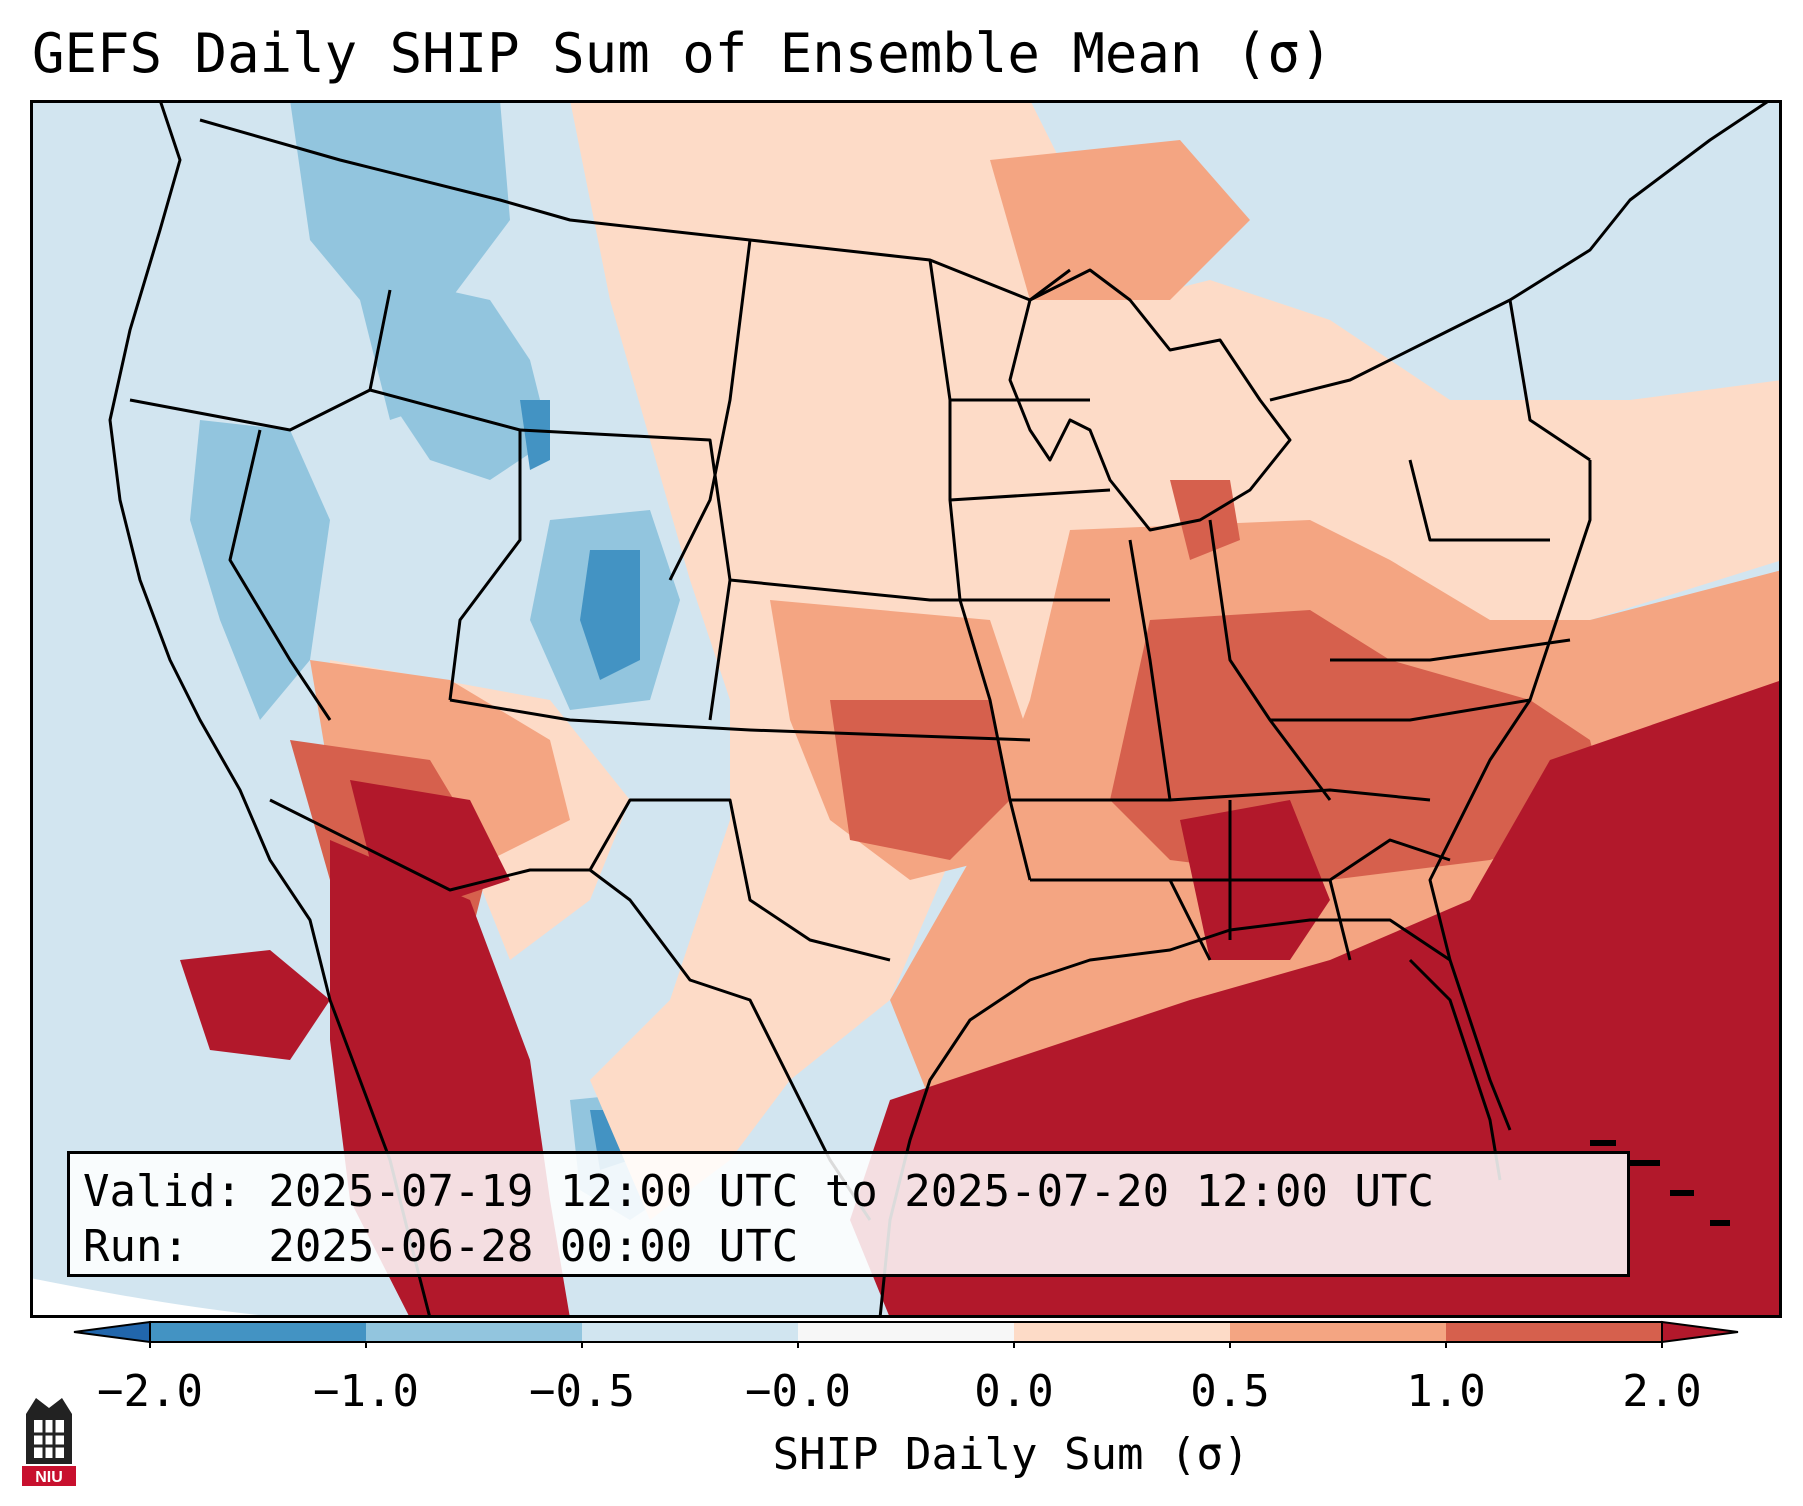 This screenshot has width=1803, height=1506. I want to click on region-sw-desert-darkest, so click(430, 840).